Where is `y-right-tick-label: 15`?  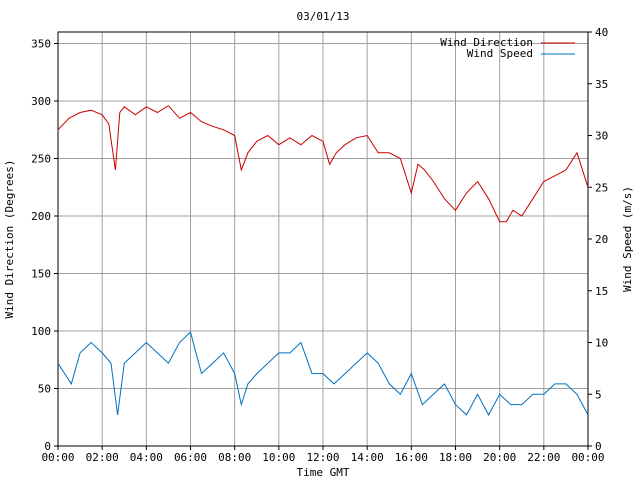 y-right-tick-label: 15 is located at coordinates (601, 291).